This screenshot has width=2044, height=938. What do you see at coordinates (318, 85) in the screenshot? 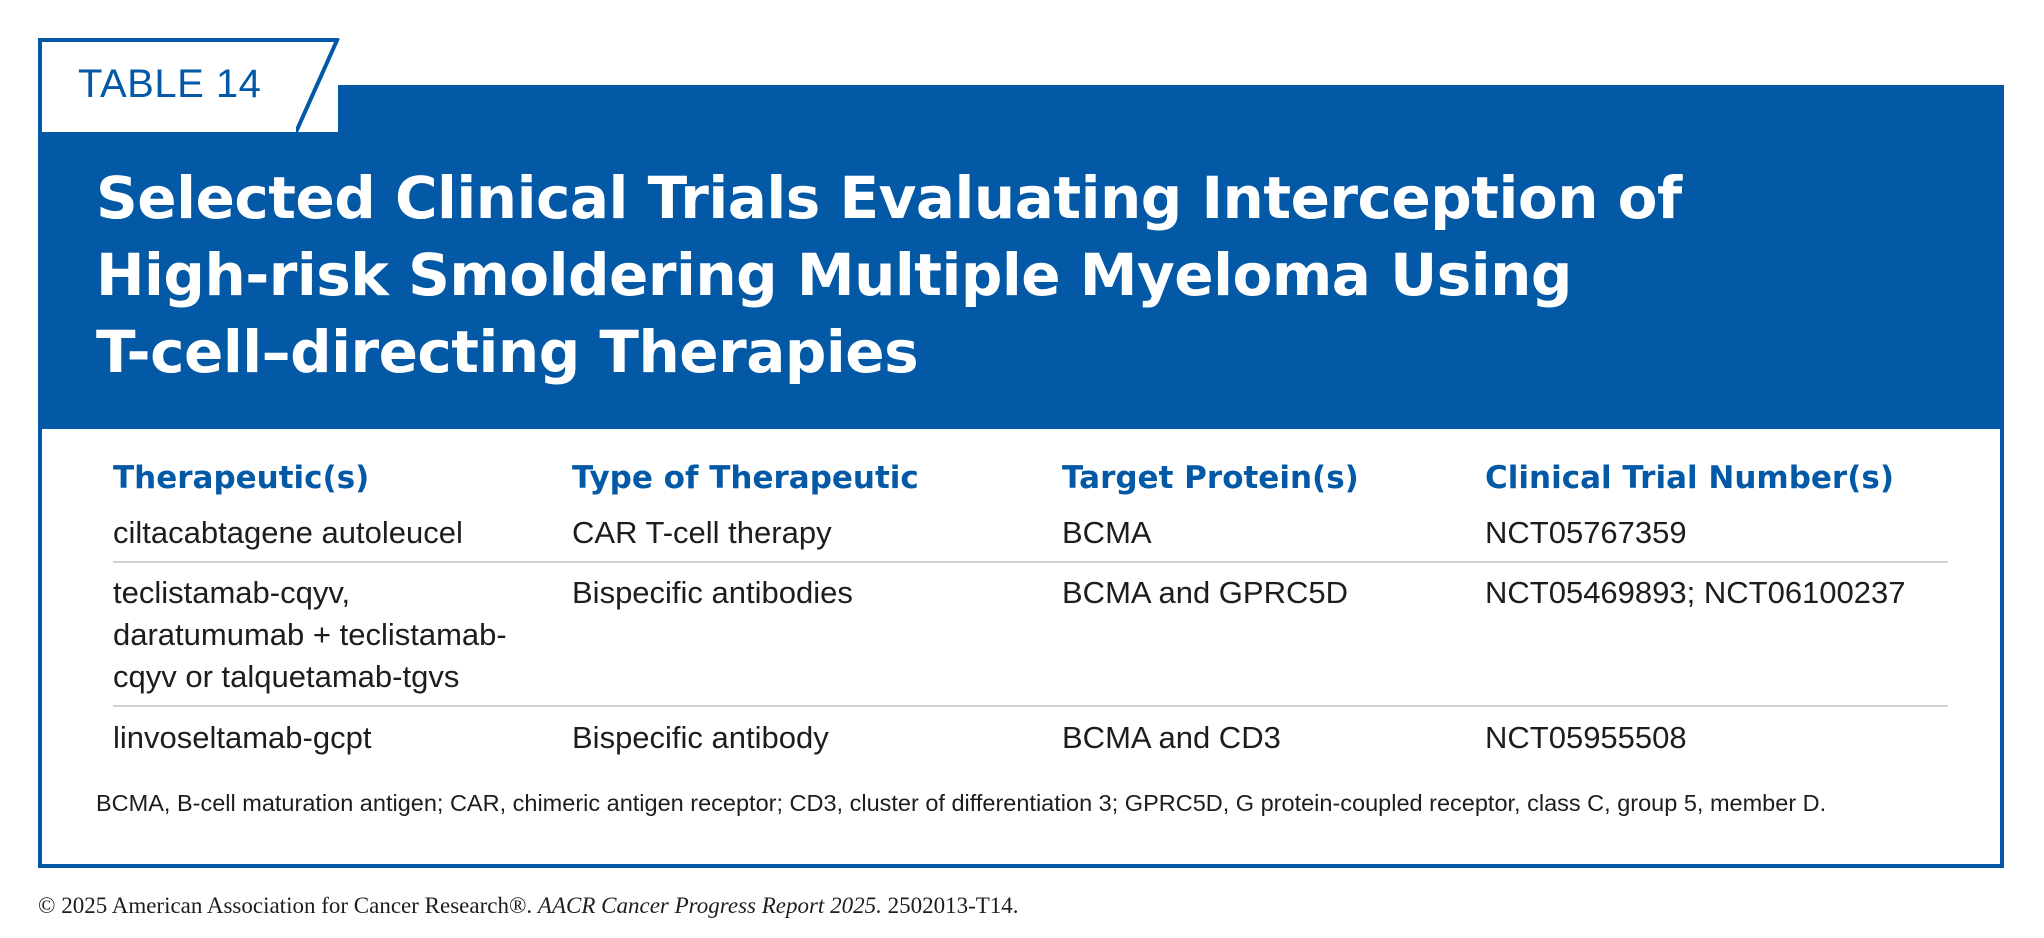
I see `tag-slant-shape` at bounding box center [318, 85].